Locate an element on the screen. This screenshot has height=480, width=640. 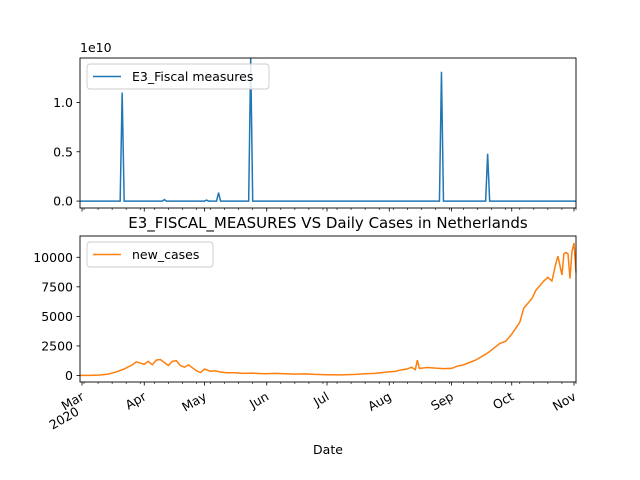
top-y-tick-label: 0.5 is located at coordinates (63, 151).